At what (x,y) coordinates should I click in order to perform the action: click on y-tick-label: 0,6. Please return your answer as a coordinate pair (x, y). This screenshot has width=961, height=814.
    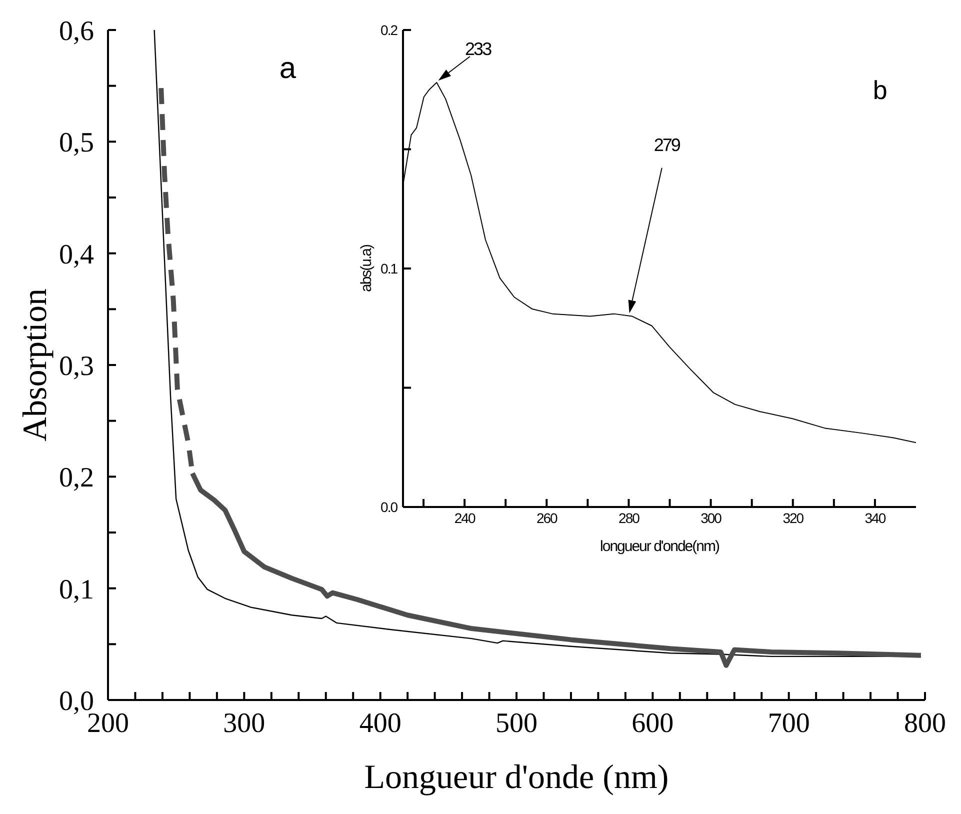
    Looking at the image, I should click on (76, 31).